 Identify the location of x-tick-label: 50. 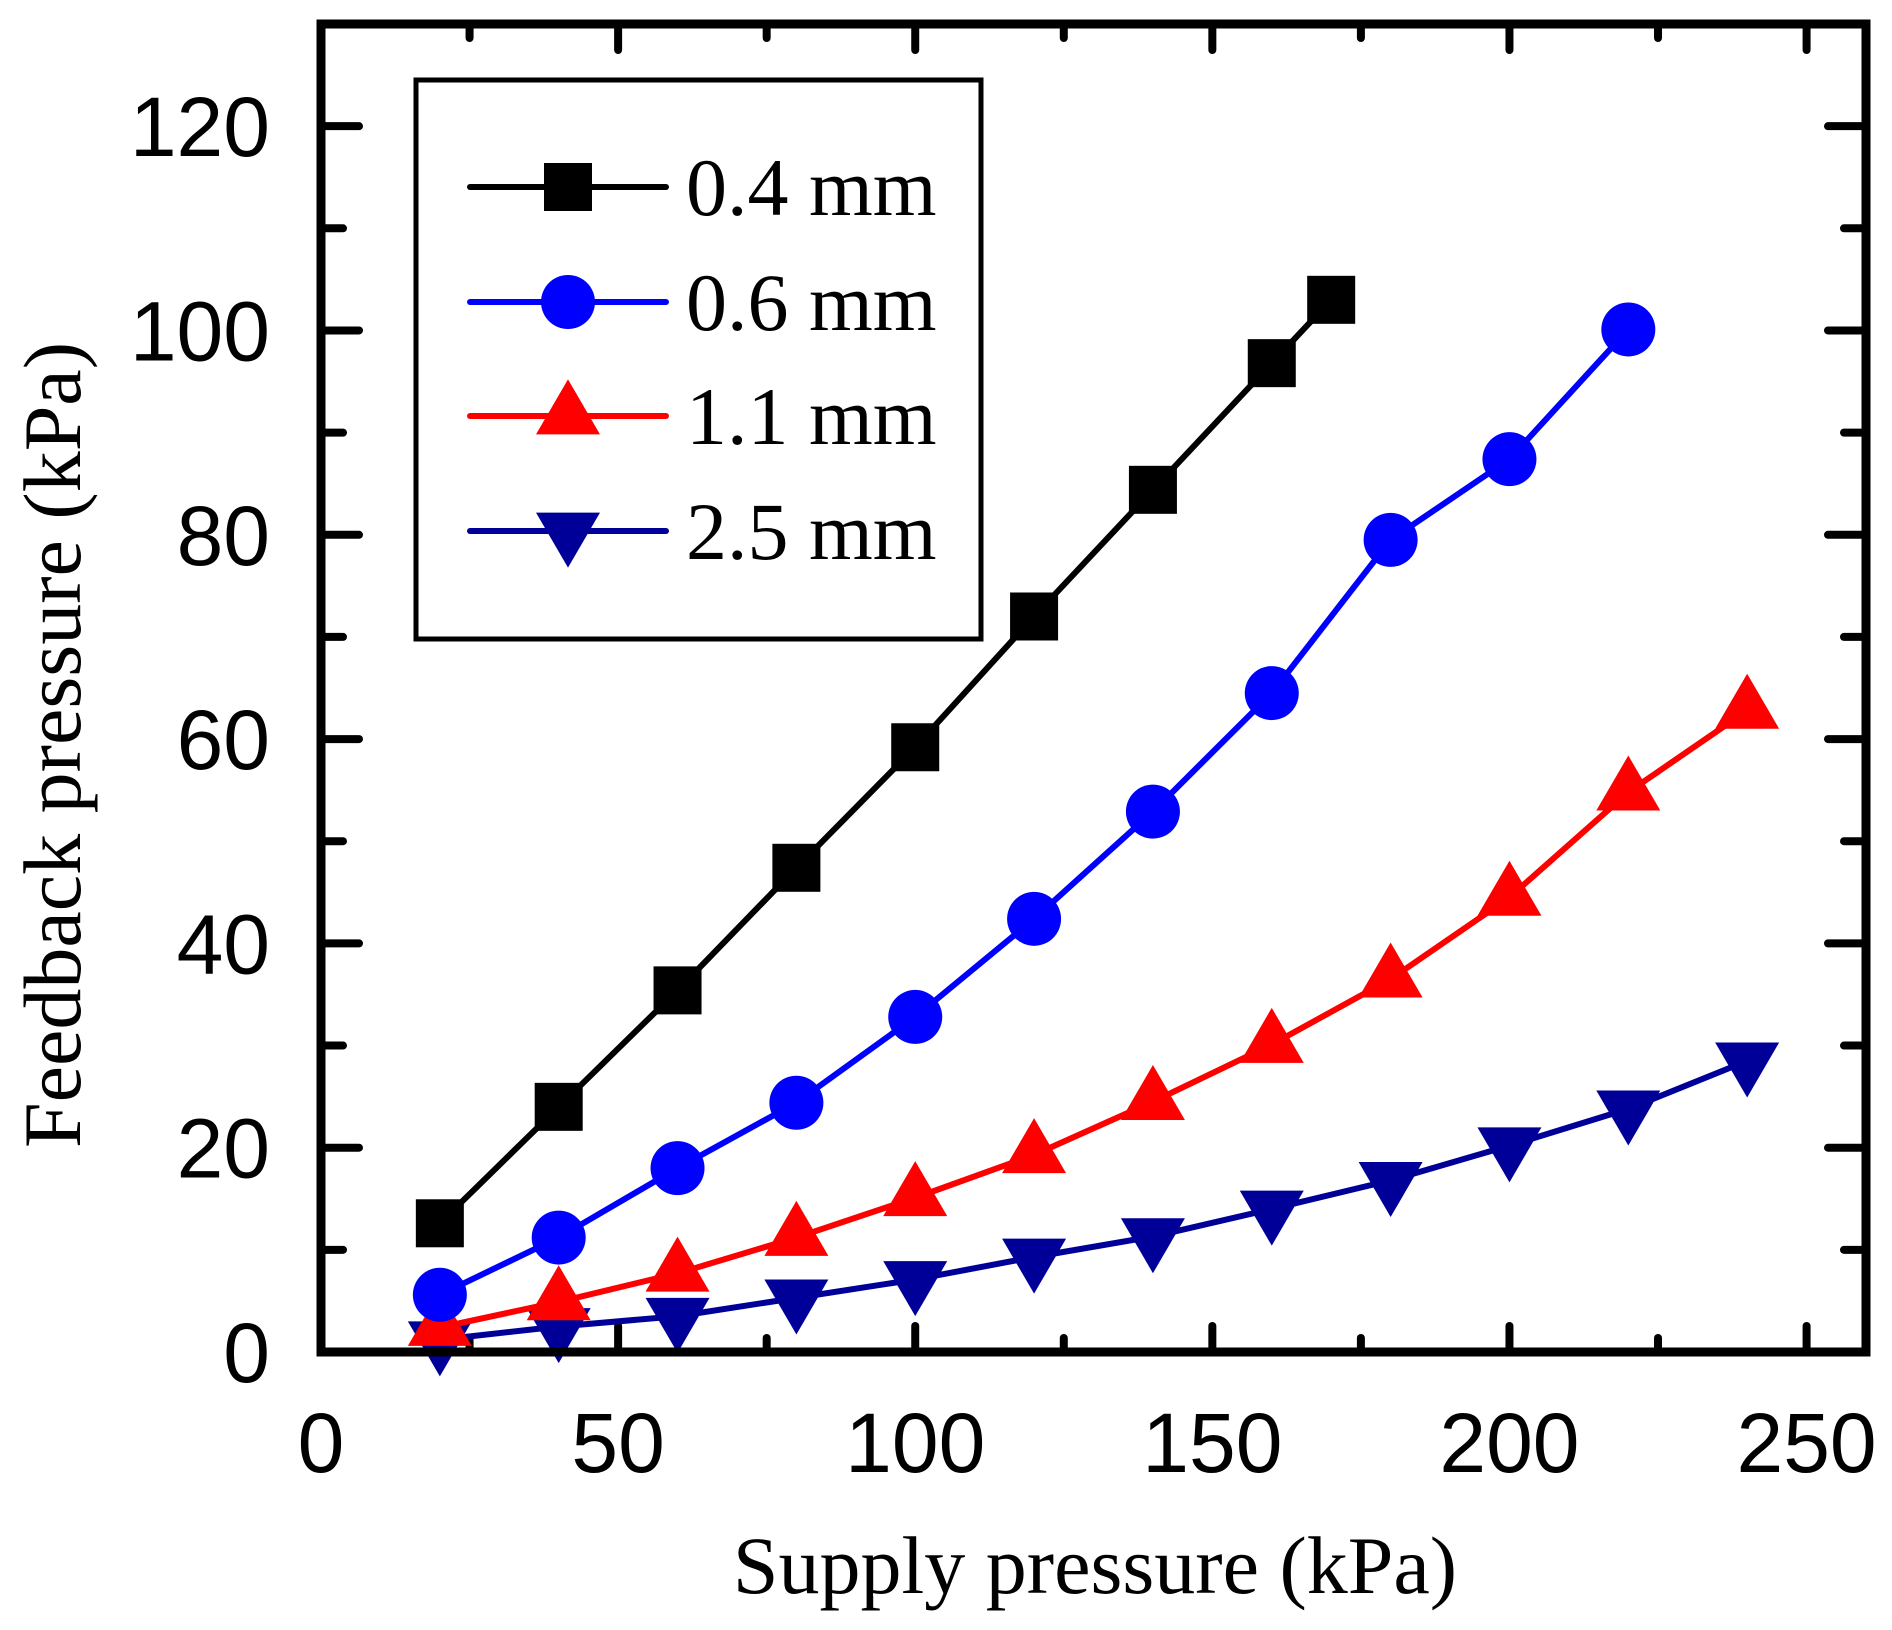
(617, 1443).